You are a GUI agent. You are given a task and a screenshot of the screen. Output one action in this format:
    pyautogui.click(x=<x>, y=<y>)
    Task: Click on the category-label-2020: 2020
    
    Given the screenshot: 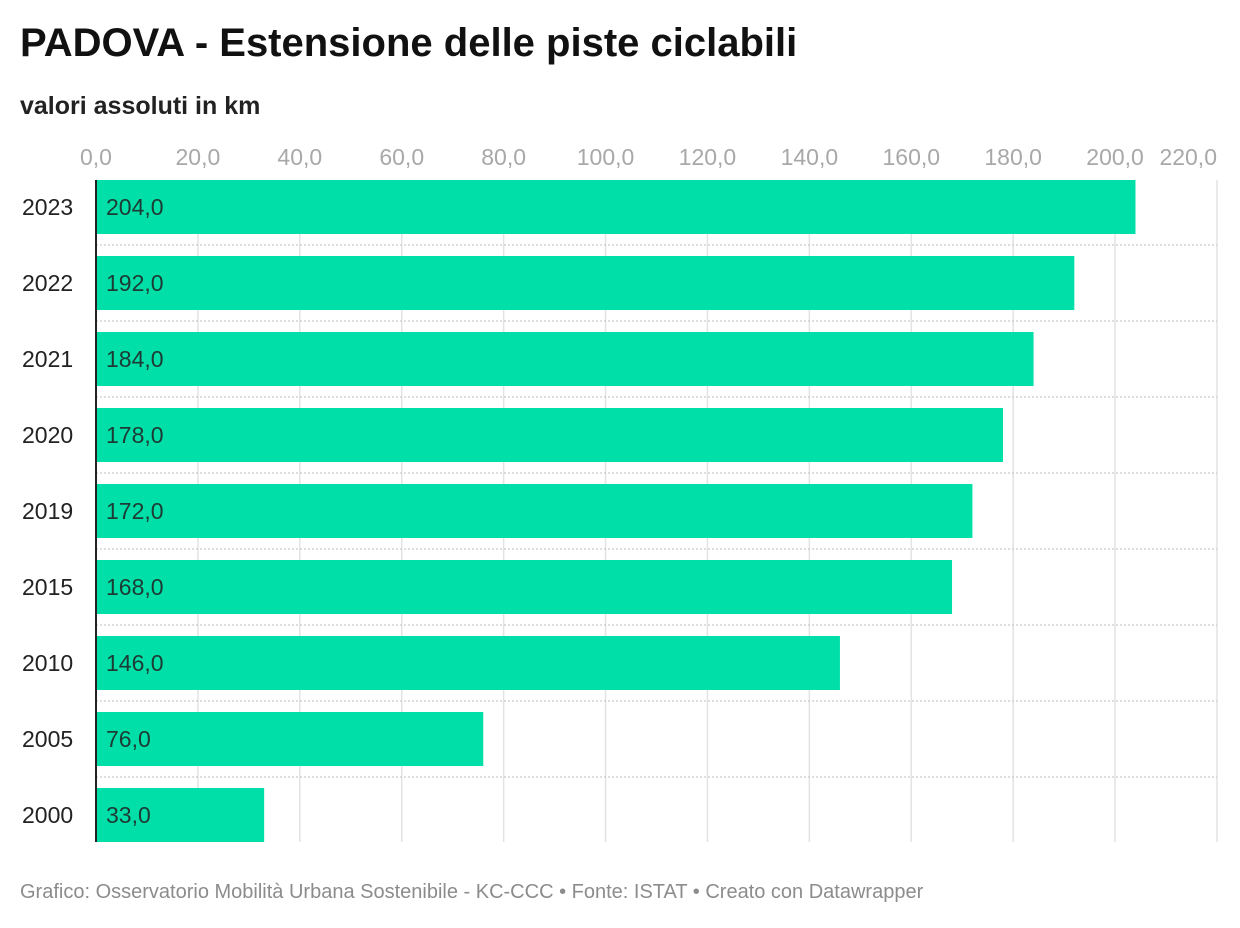 What is the action you would take?
    pyautogui.click(x=47, y=435)
    